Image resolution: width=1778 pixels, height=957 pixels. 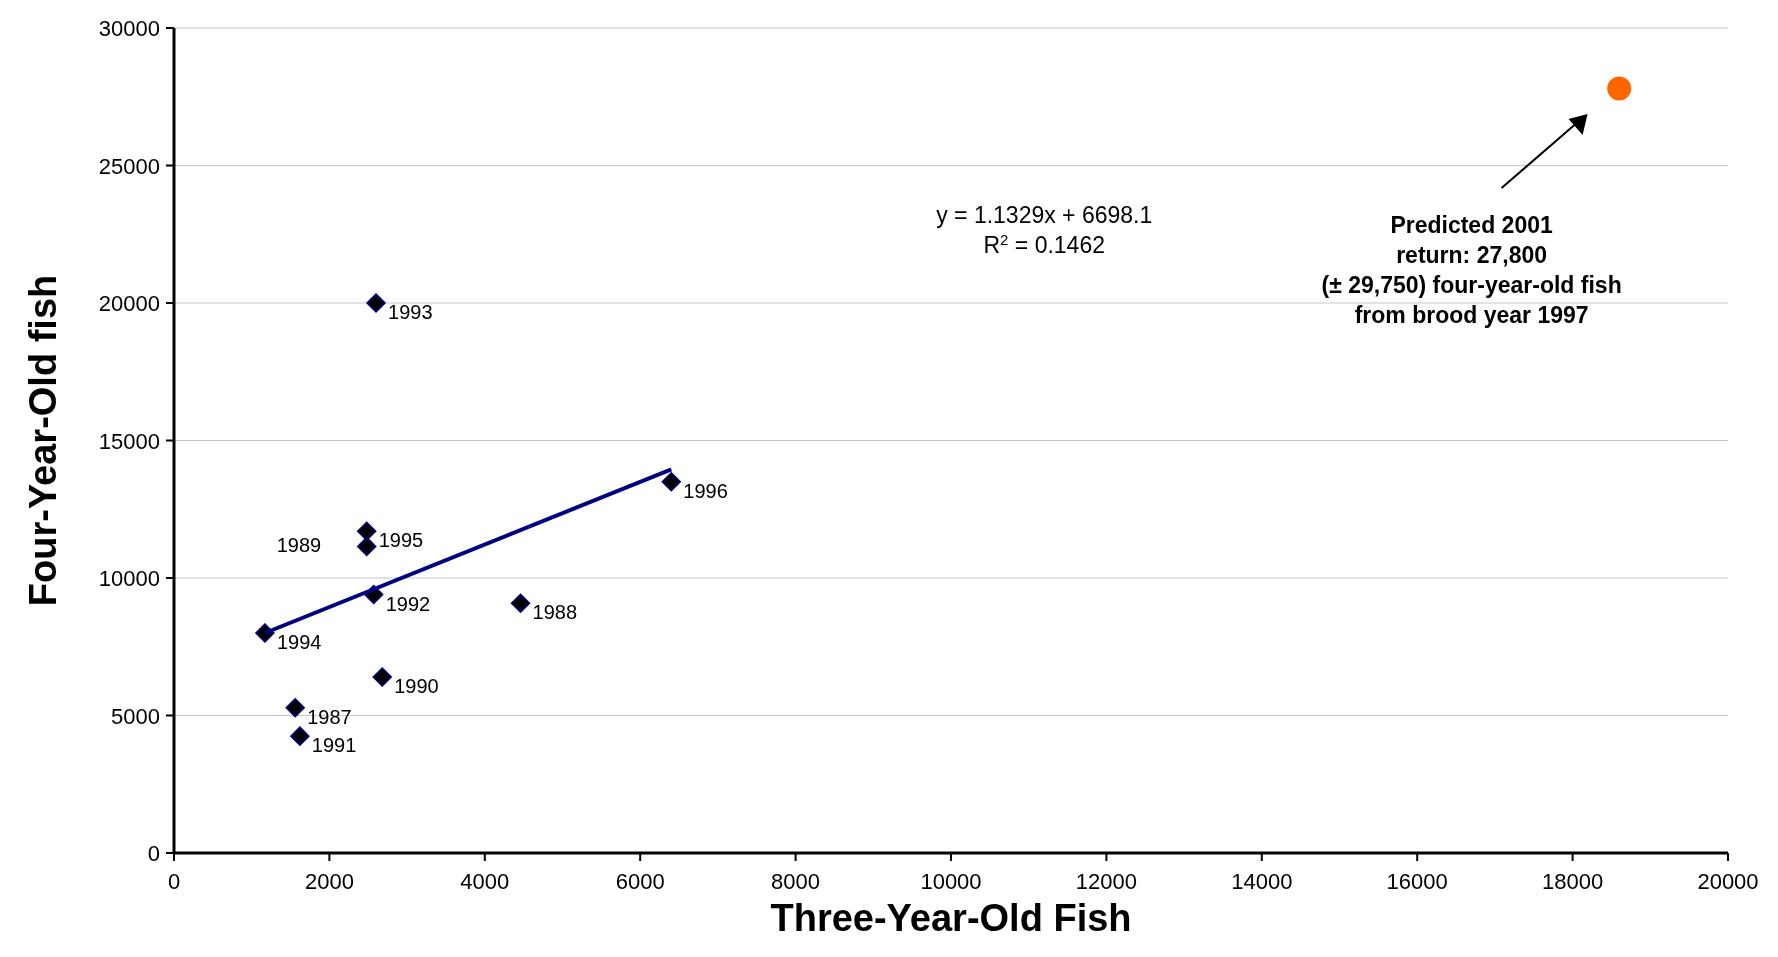 I want to click on annotation: 1993, so click(x=410, y=312).